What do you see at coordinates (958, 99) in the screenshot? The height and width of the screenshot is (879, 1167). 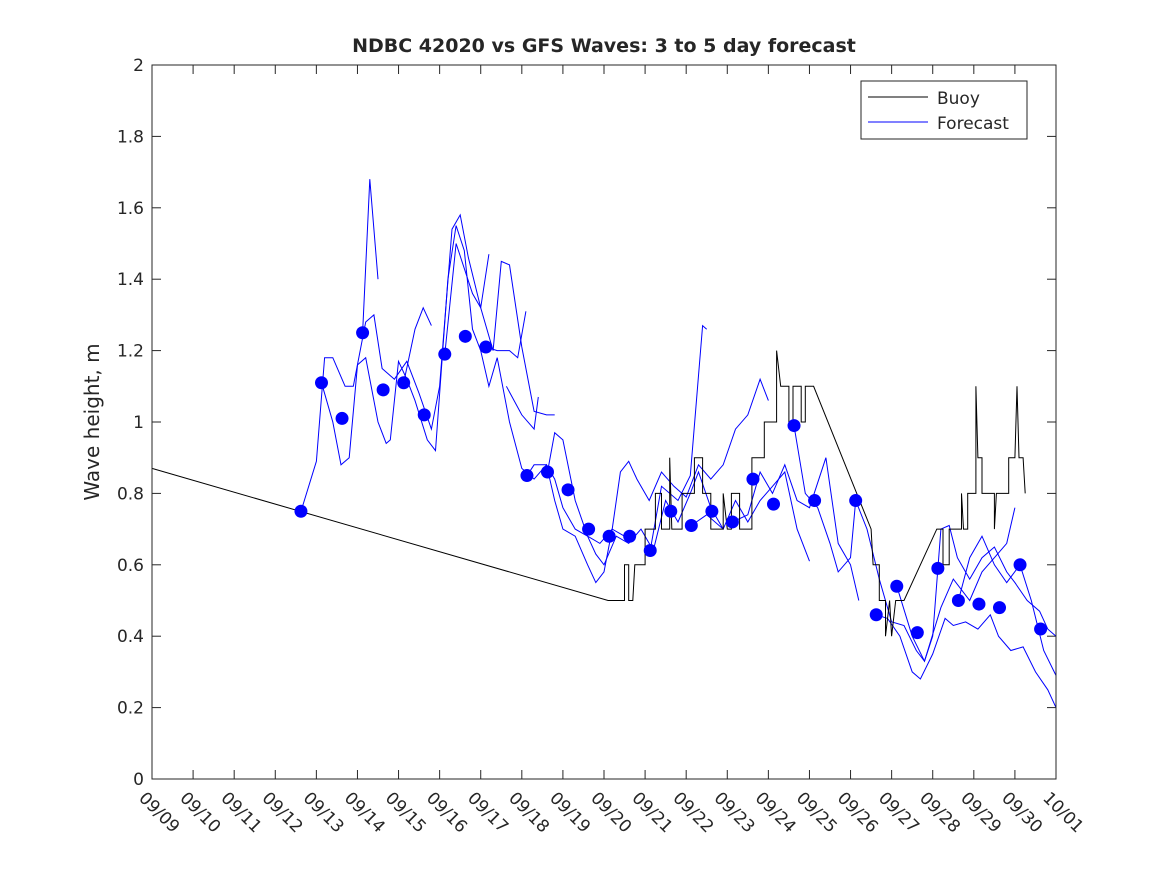 I see `legend-buoy-label: Buoy` at bounding box center [958, 99].